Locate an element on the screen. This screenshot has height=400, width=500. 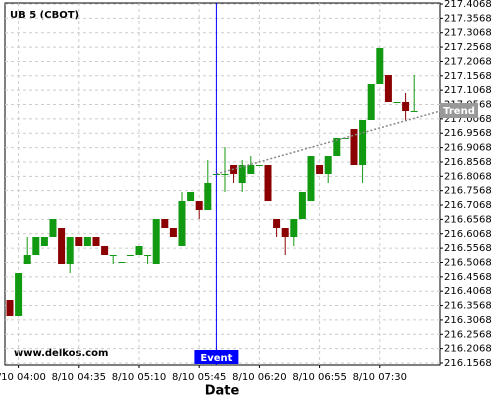
x-tick-label: 8/10 05:45 is located at coordinates (199, 377).